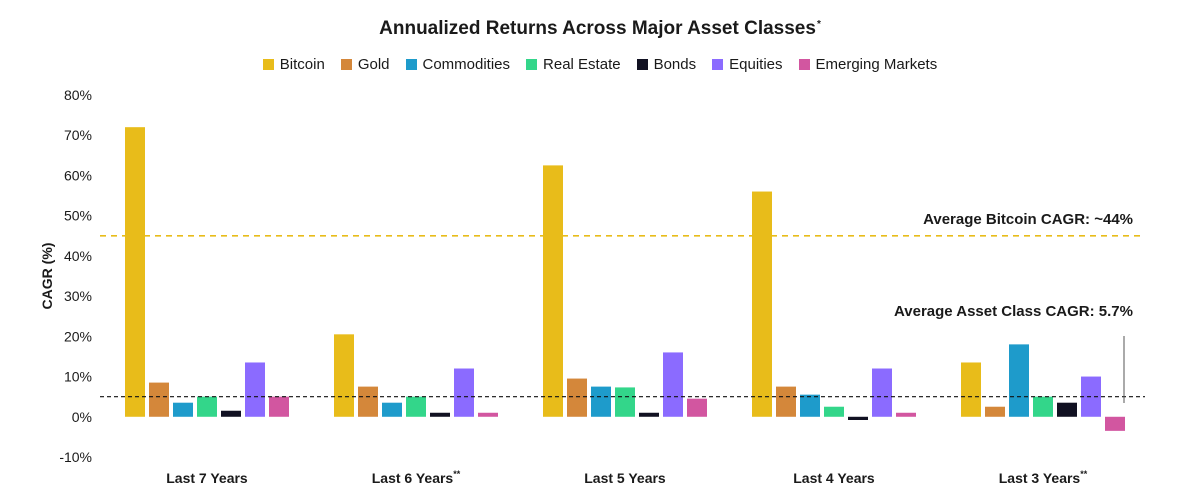 This screenshot has width=1200, height=502. Describe the element at coordinates (1028, 219) in the screenshot. I see `reference-label-bitcoin-avg: Average Bitcoin CAGR: ~44%` at that location.